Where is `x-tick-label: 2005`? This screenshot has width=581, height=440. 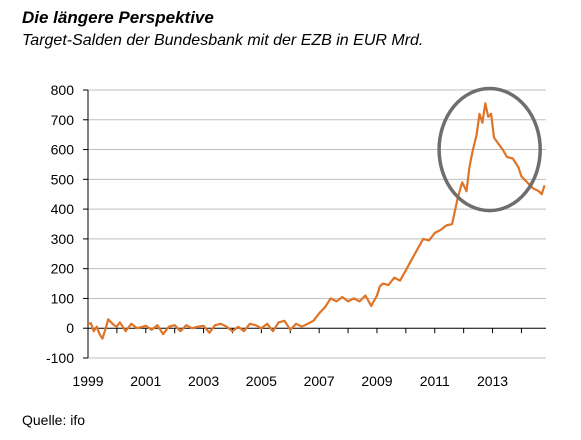
x-tick-label: 2005 is located at coordinates (261, 381).